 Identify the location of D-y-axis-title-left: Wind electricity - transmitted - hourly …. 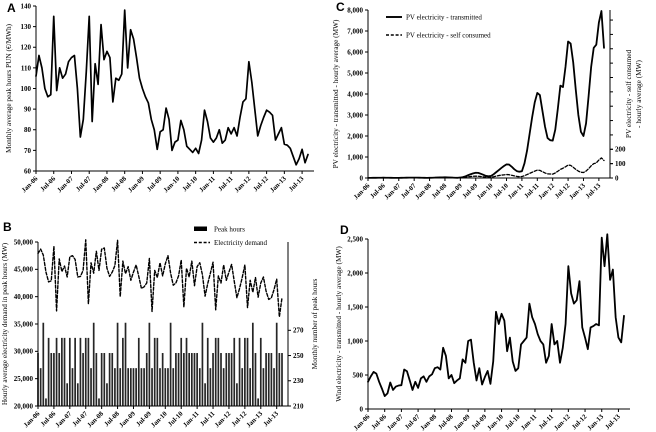
(338, 324).